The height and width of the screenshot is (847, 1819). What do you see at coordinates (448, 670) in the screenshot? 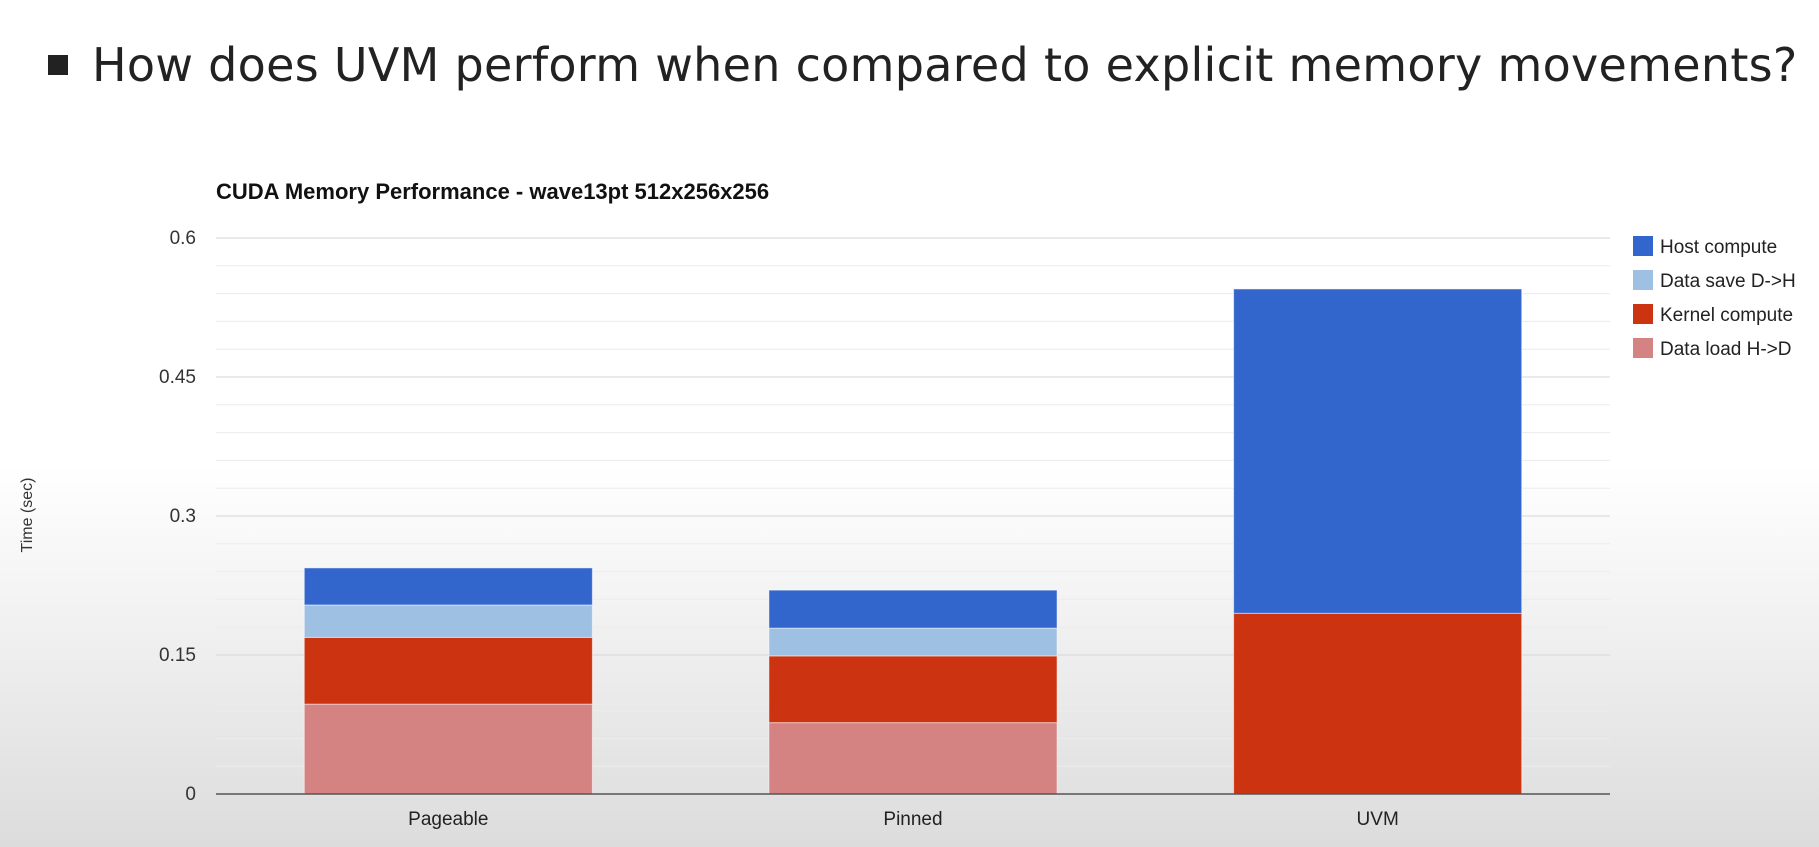
I see `bar-pageable-kernel-compute` at bounding box center [448, 670].